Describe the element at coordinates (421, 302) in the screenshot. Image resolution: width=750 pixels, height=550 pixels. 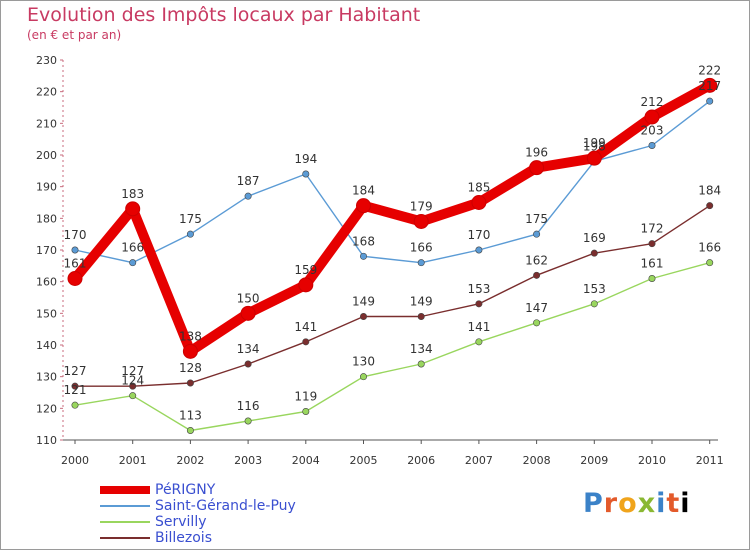
I see `data-label: 149` at that location.